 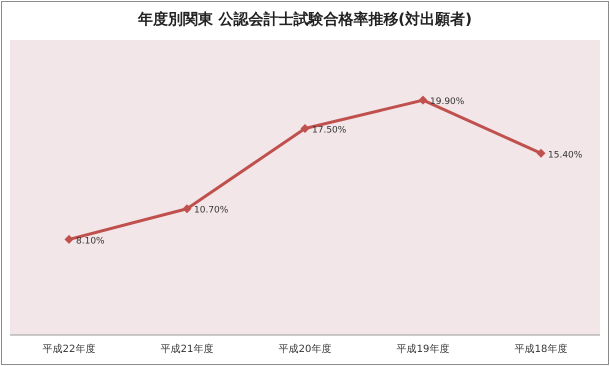 What do you see at coordinates (329, 131) in the screenshot?
I see `data-label: 17.50%` at bounding box center [329, 131].